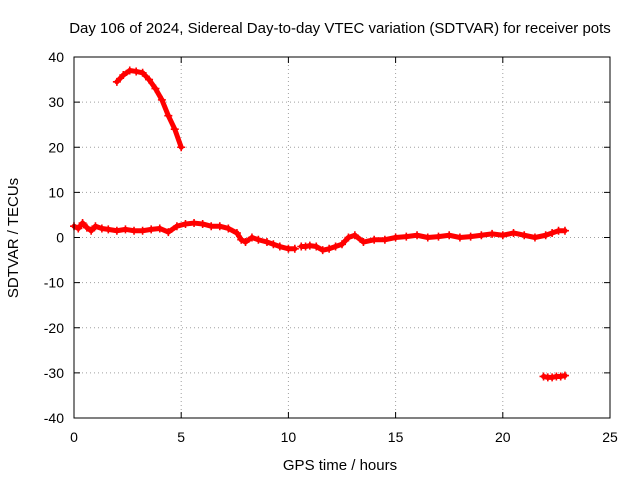  Describe the element at coordinates (60, 238) in the screenshot. I see `y-tick-label: 0` at that location.